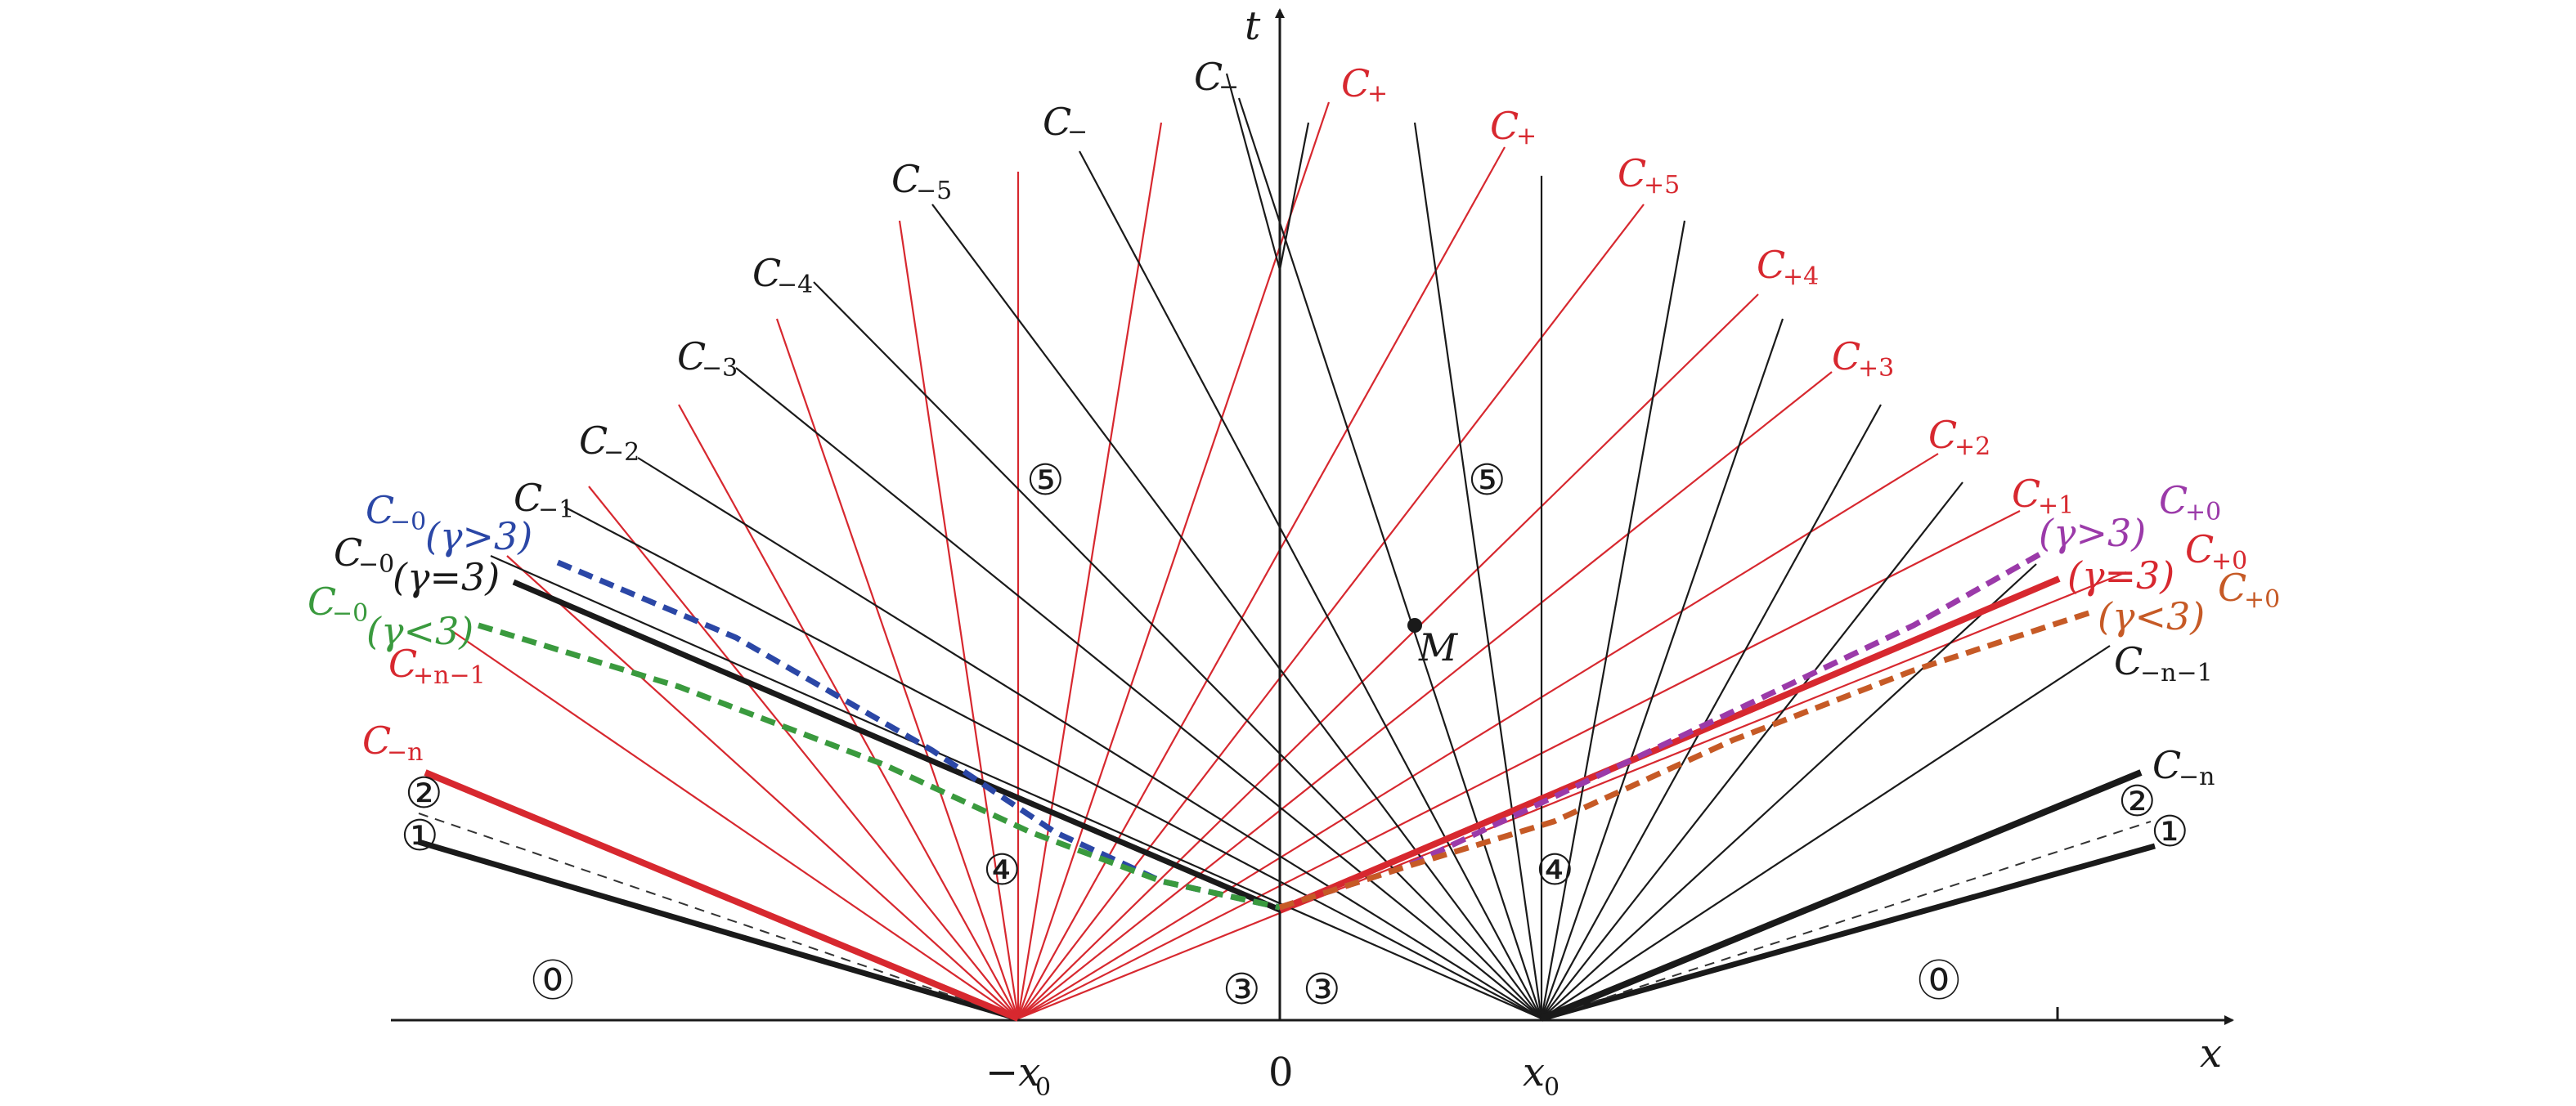 The width and height of the screenshot is (2576, 1106). I want to click on region-3-right: ③, so click(1322, 989).